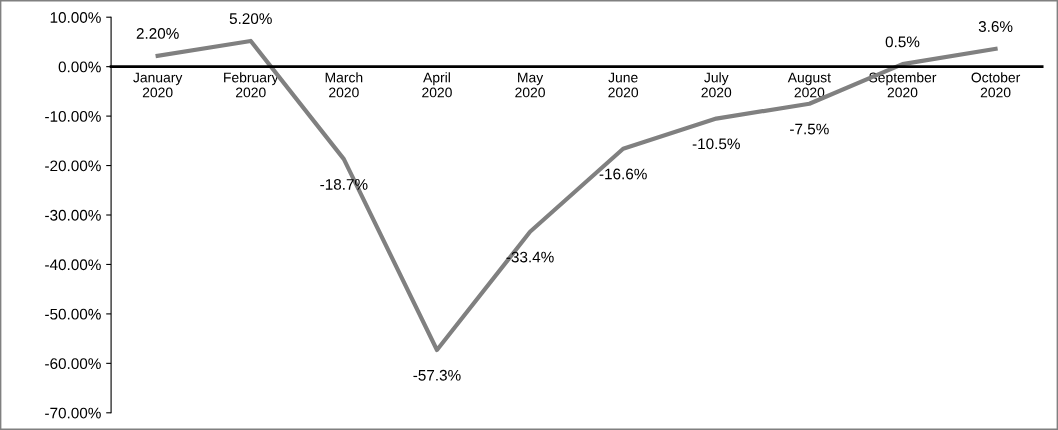 This screenshot has height=430, width=1058. I want to click on data-label: 2.20%, so click(157, 33).